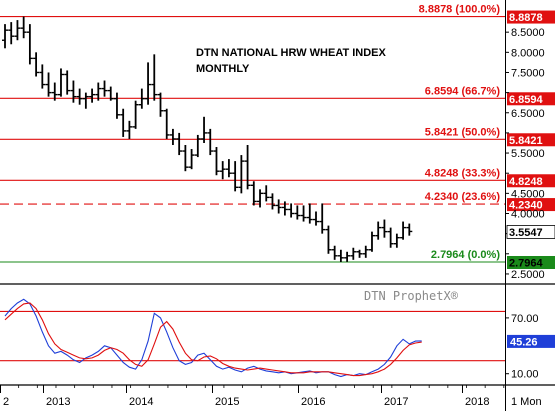 The height and width of the screenshot is (411, 555). What do you see at coordinates (526, 263) in the screenshot?
I see `fib-level-tag-text: 2.7964` at bounding box center [526, 263].